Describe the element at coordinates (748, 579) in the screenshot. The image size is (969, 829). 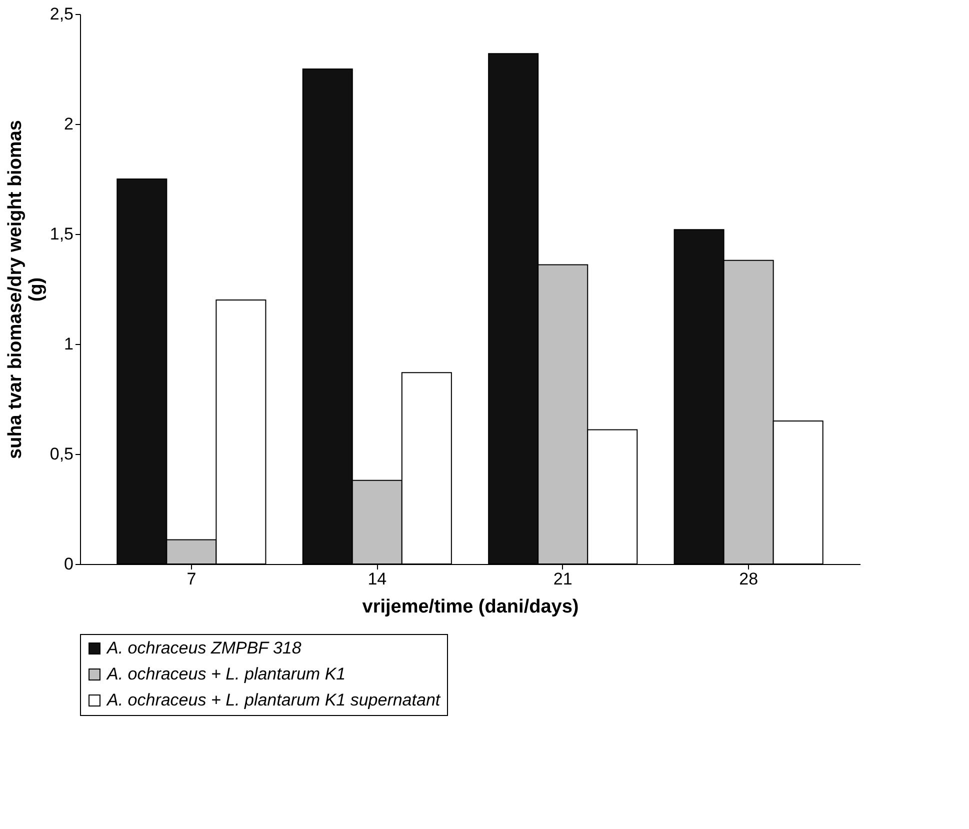
I see `x-tick-label: 28` at that location.